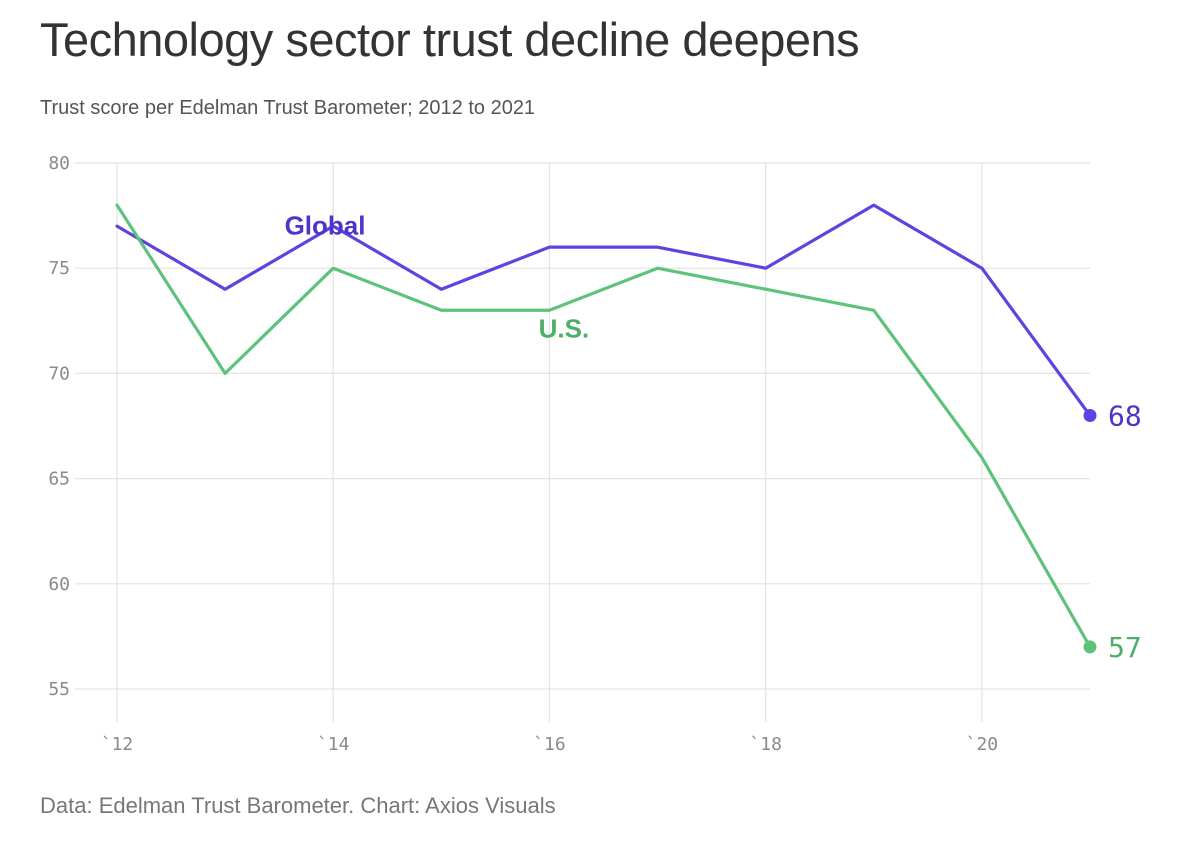 The height and width of the screenshot is (842, 1180). I want to click on end-value-label-u-s: 57, so click(1125, 647).